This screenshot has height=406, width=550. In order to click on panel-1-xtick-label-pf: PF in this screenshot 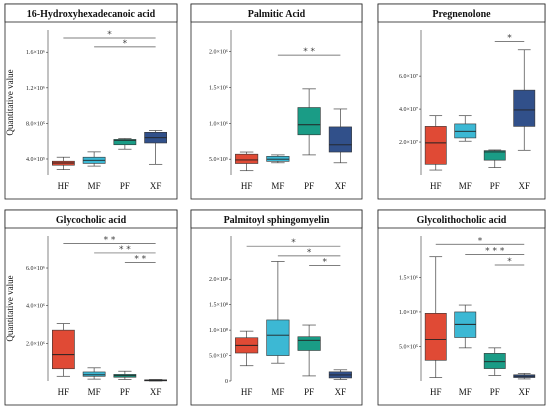, I will do `click(125, 186)`.